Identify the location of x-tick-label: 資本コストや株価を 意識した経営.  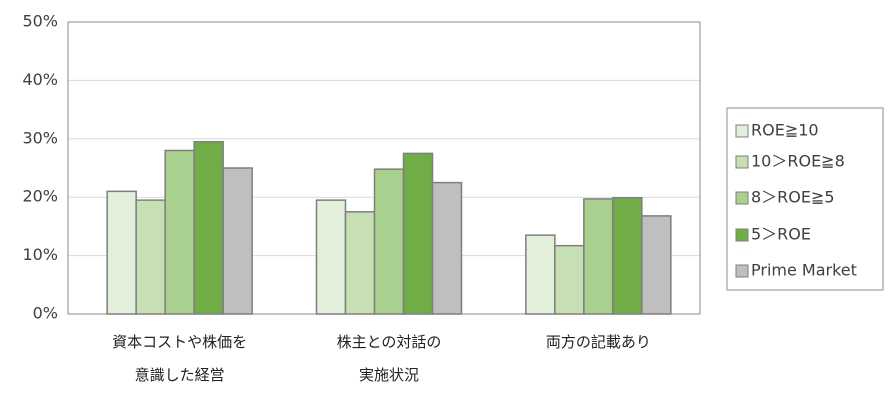
(180, 358).